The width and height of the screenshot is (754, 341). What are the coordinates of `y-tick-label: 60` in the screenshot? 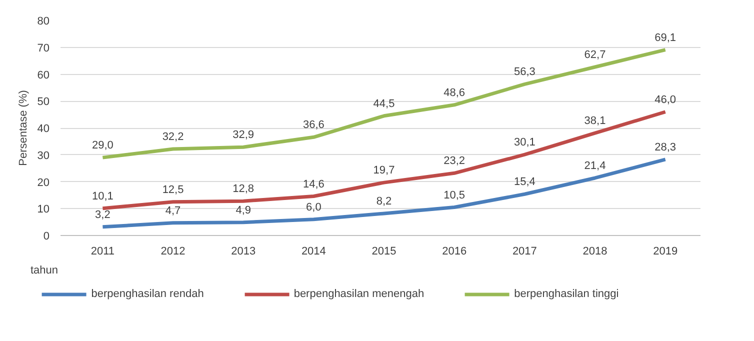 It's located at (43, 75).